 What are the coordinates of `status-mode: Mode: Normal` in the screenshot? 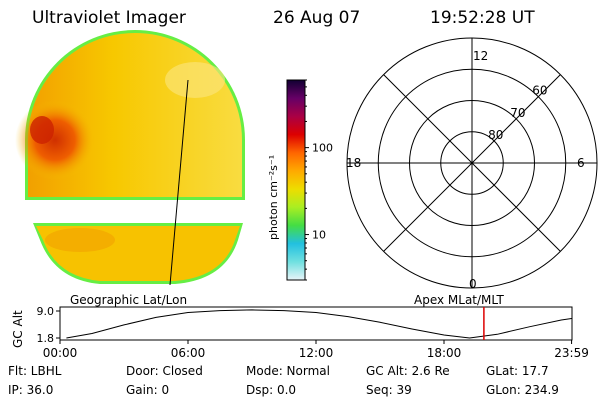 It's located at (288, 371).